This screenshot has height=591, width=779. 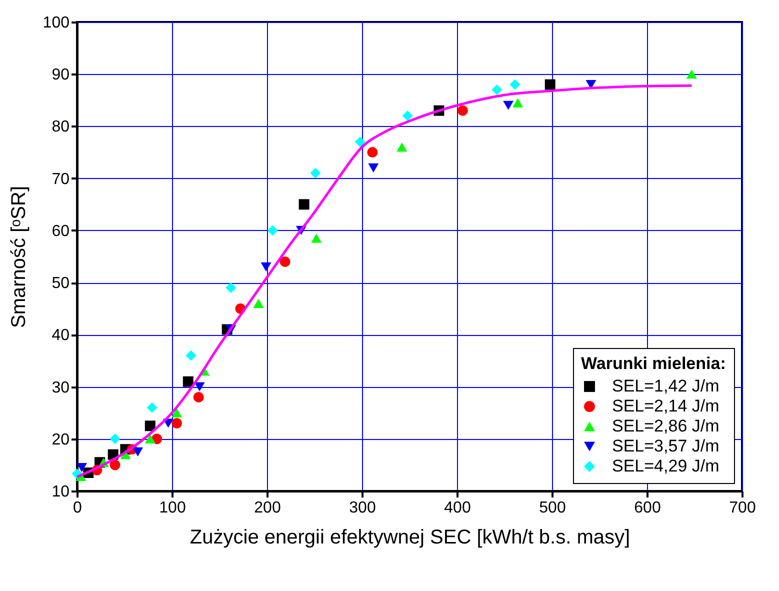 What do you see at coordinates (77, 508) in the screenshot?
I see `x-tick-label: 0` at bounding box center [77, 508].